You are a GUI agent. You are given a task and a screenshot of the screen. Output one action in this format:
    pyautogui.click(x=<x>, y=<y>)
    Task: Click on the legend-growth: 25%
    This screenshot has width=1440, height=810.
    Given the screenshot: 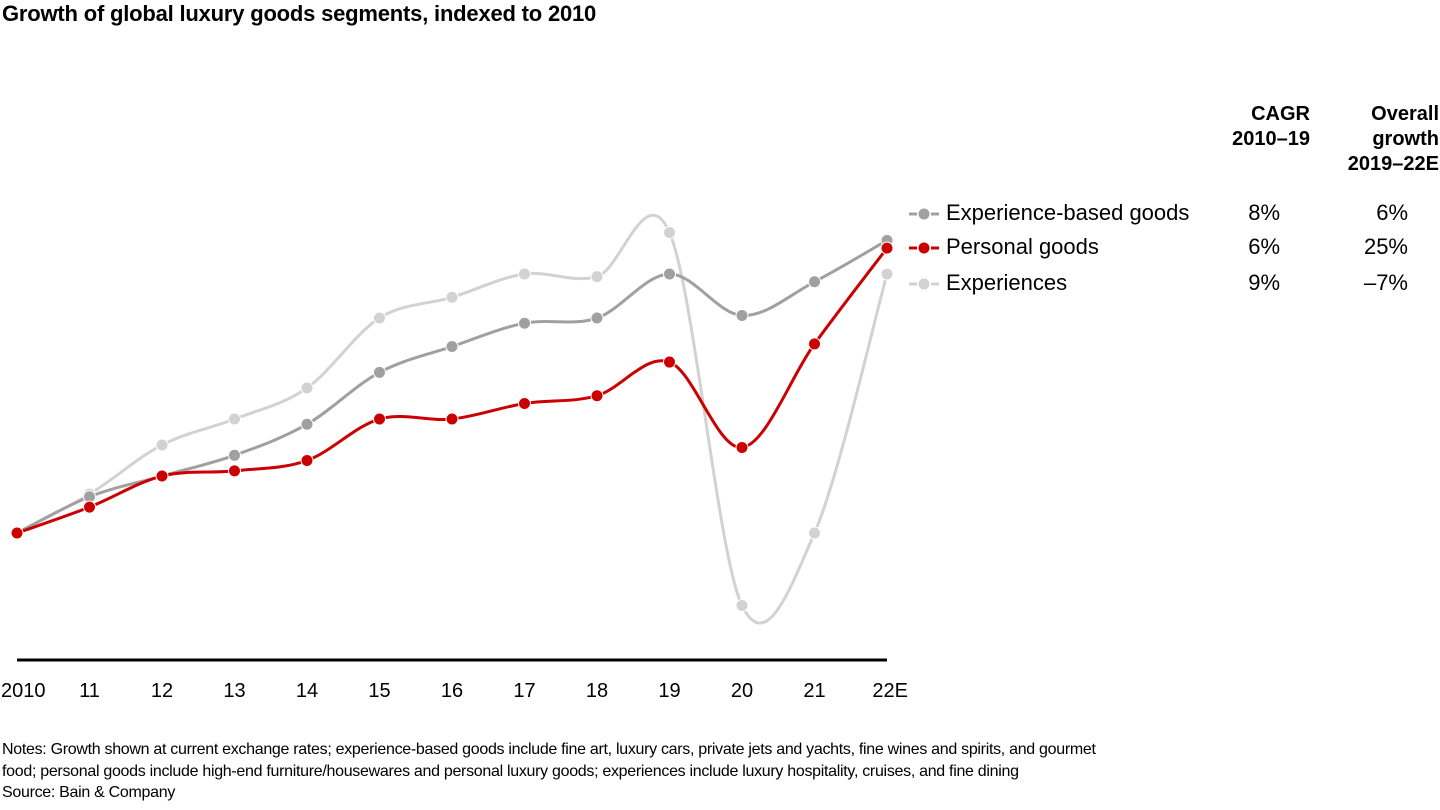 What is the action you would take?
    pyautogui.click(x=1385, y=246)
    